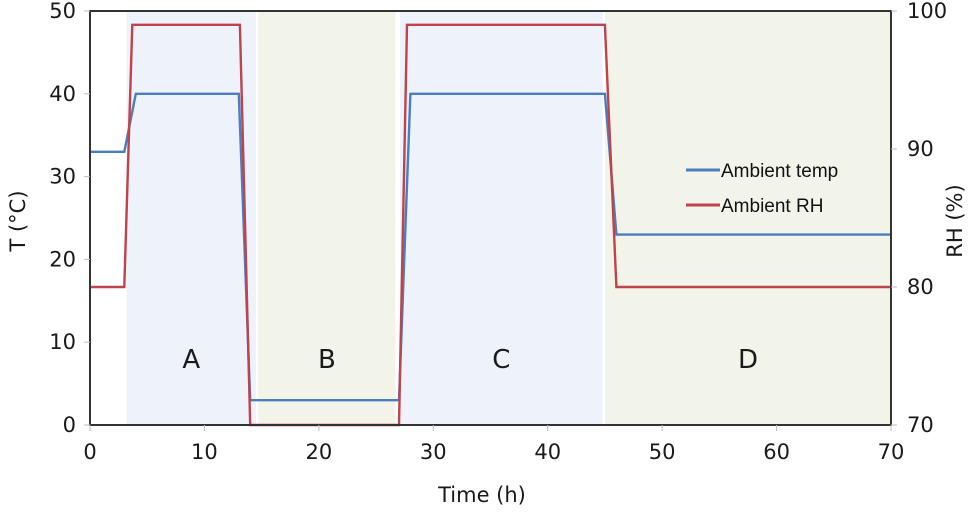 This screenshot has width=975, height=513. I want to click on y2-axis-title: RH (%), so click(955, 220).